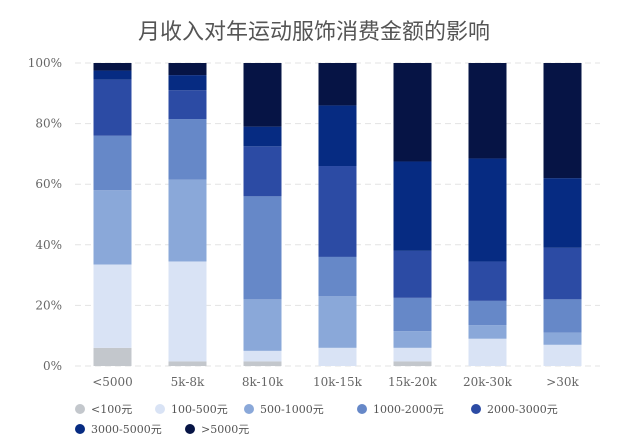 The height and width of the screenshot is (446, 628). What do you see at coordinates (522, 409) in the screenshot?
I see `legend-label: 2000-3000元` at bounding box center [522, 409].